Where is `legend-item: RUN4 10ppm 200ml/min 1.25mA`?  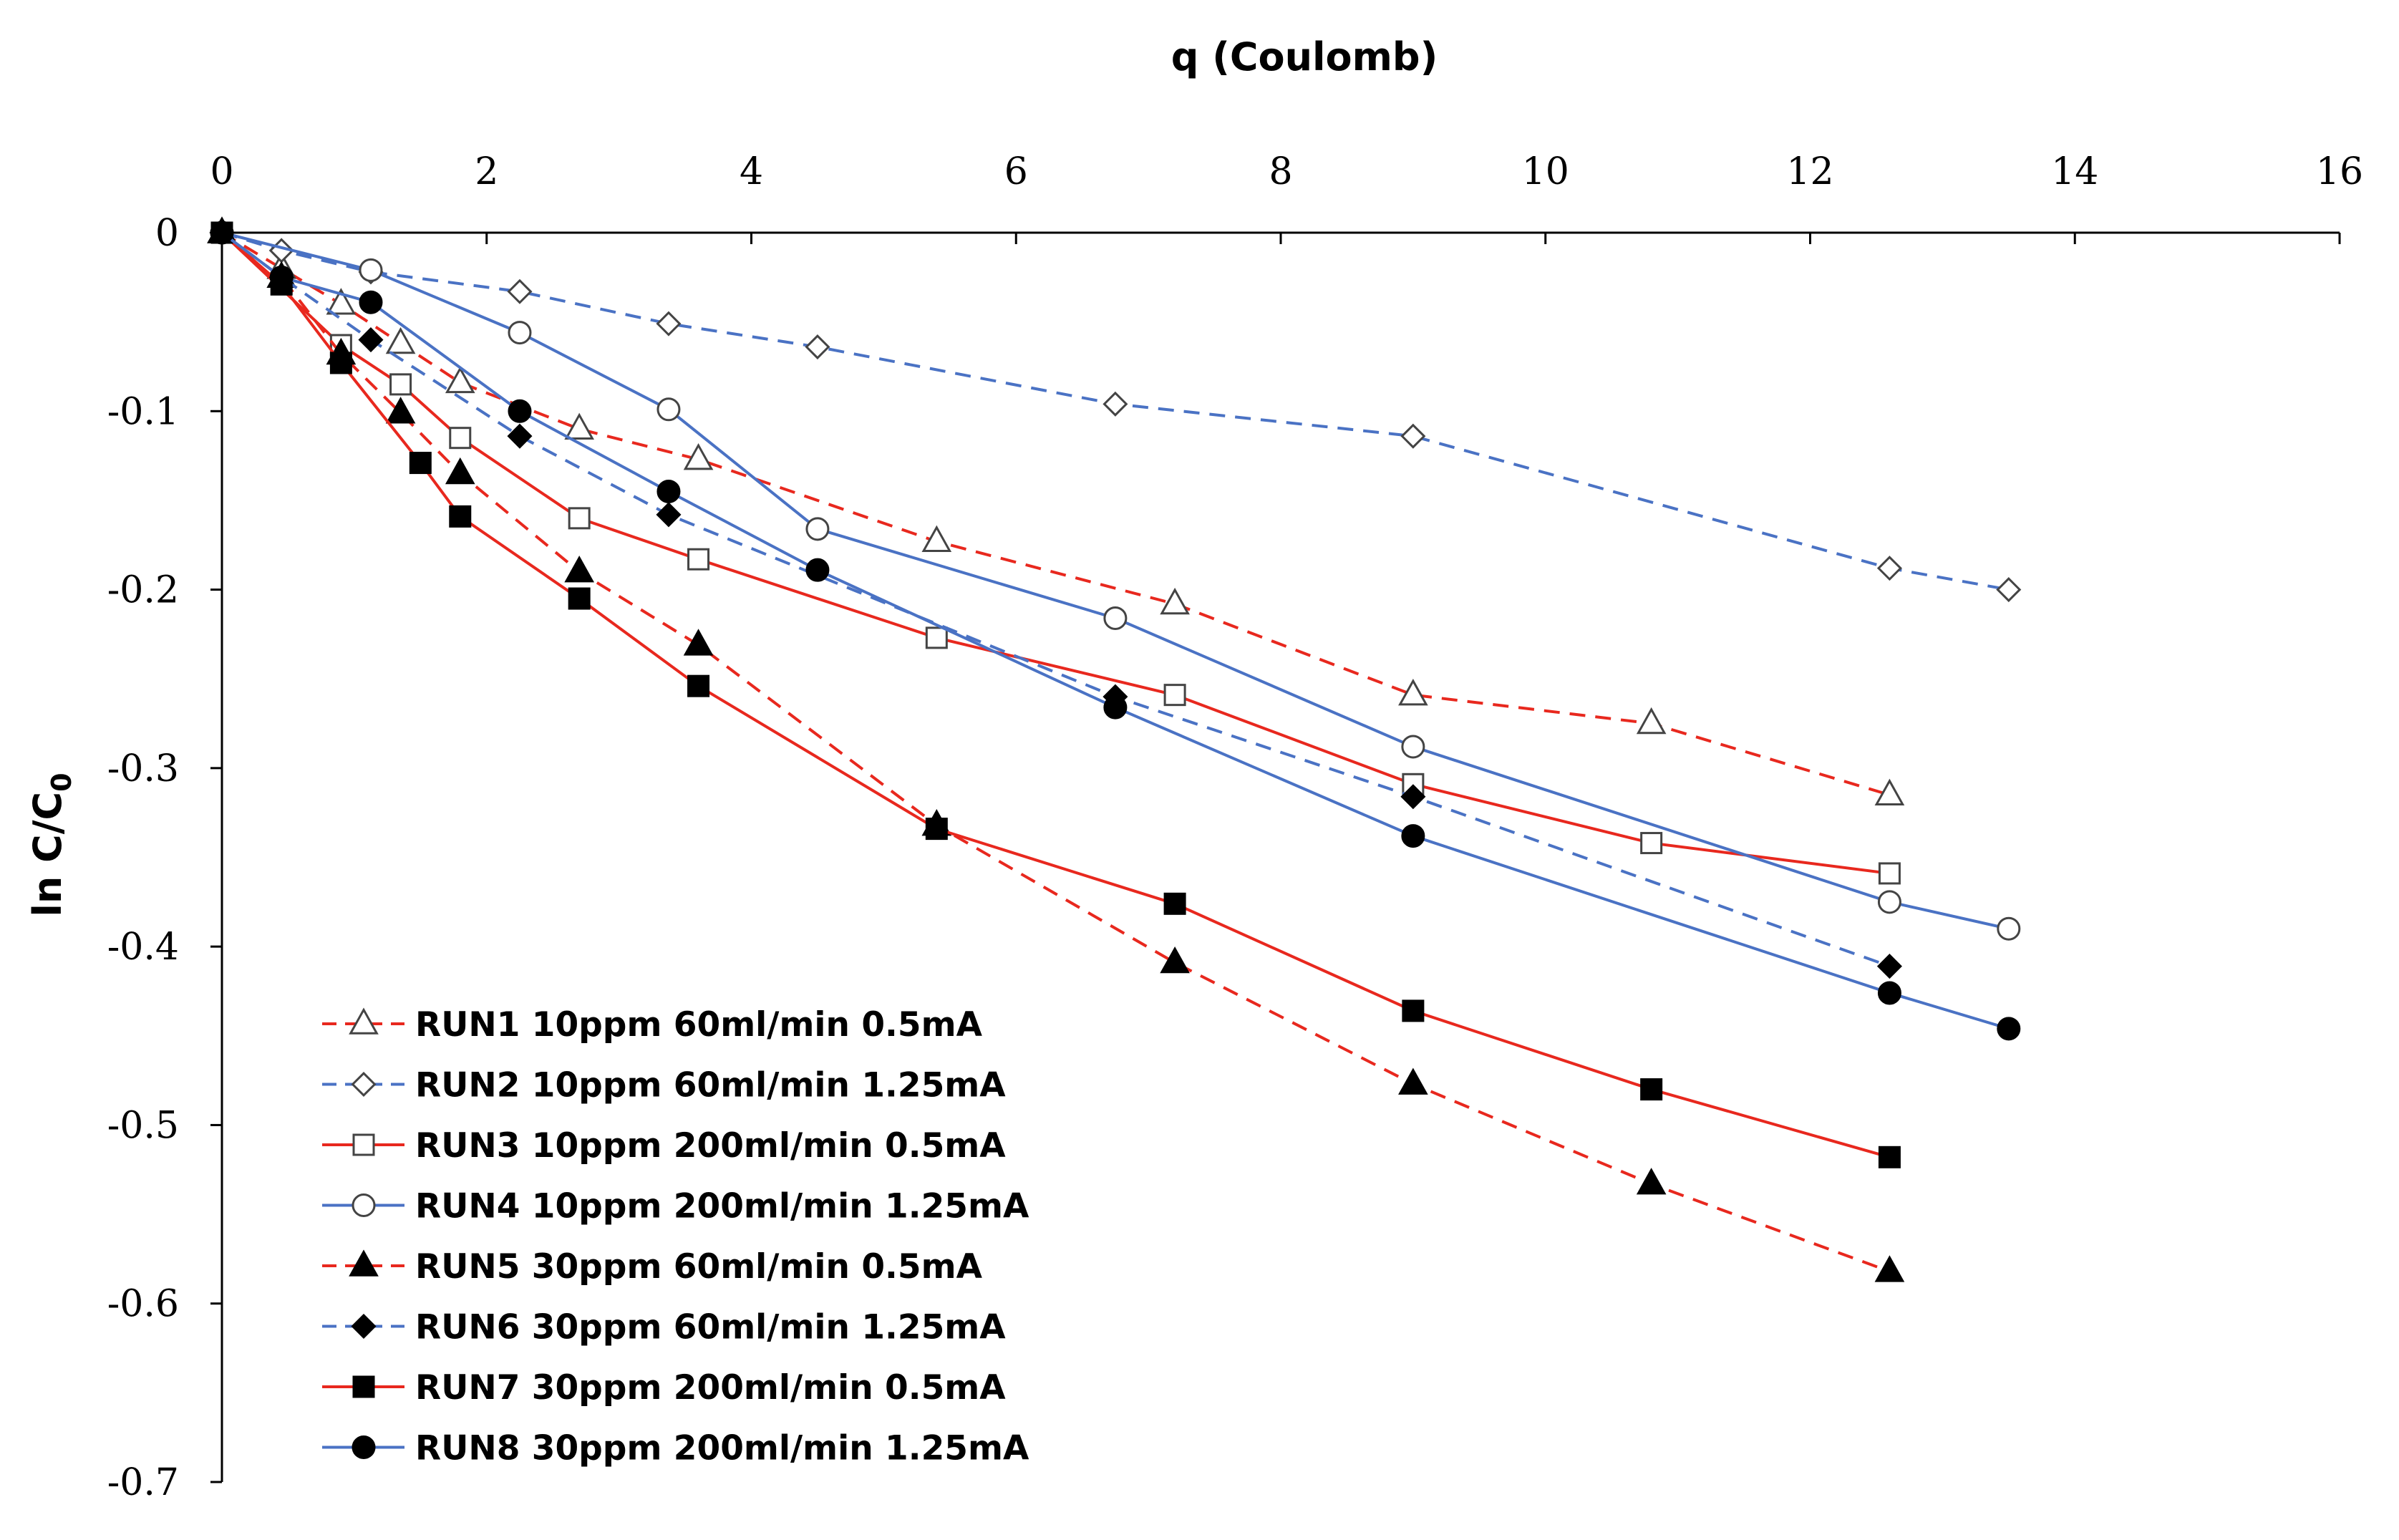
legend-item: RUN4 10ppm 200ml/min 1.25mA is located at coordinates (675, 1207).